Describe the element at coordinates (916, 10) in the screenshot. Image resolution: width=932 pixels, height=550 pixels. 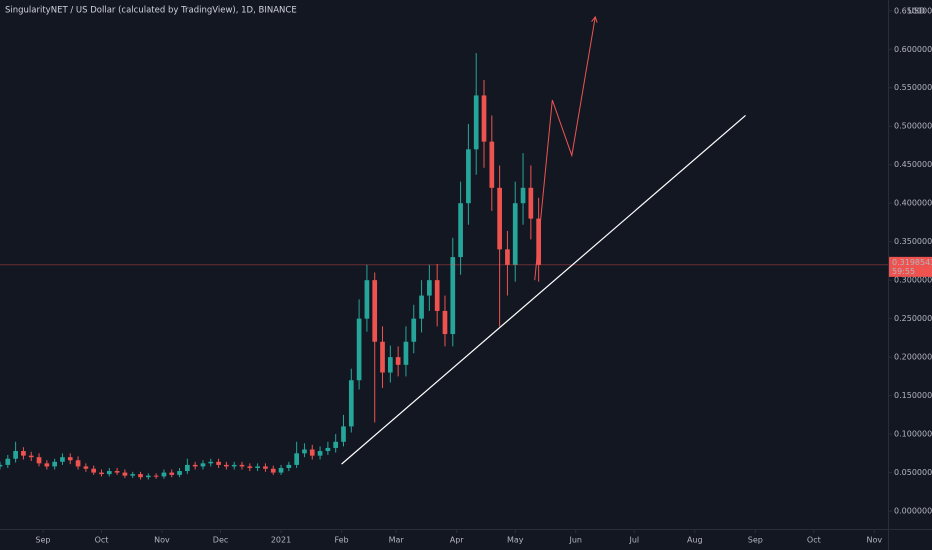
I see `currency-label: USD` at that location.